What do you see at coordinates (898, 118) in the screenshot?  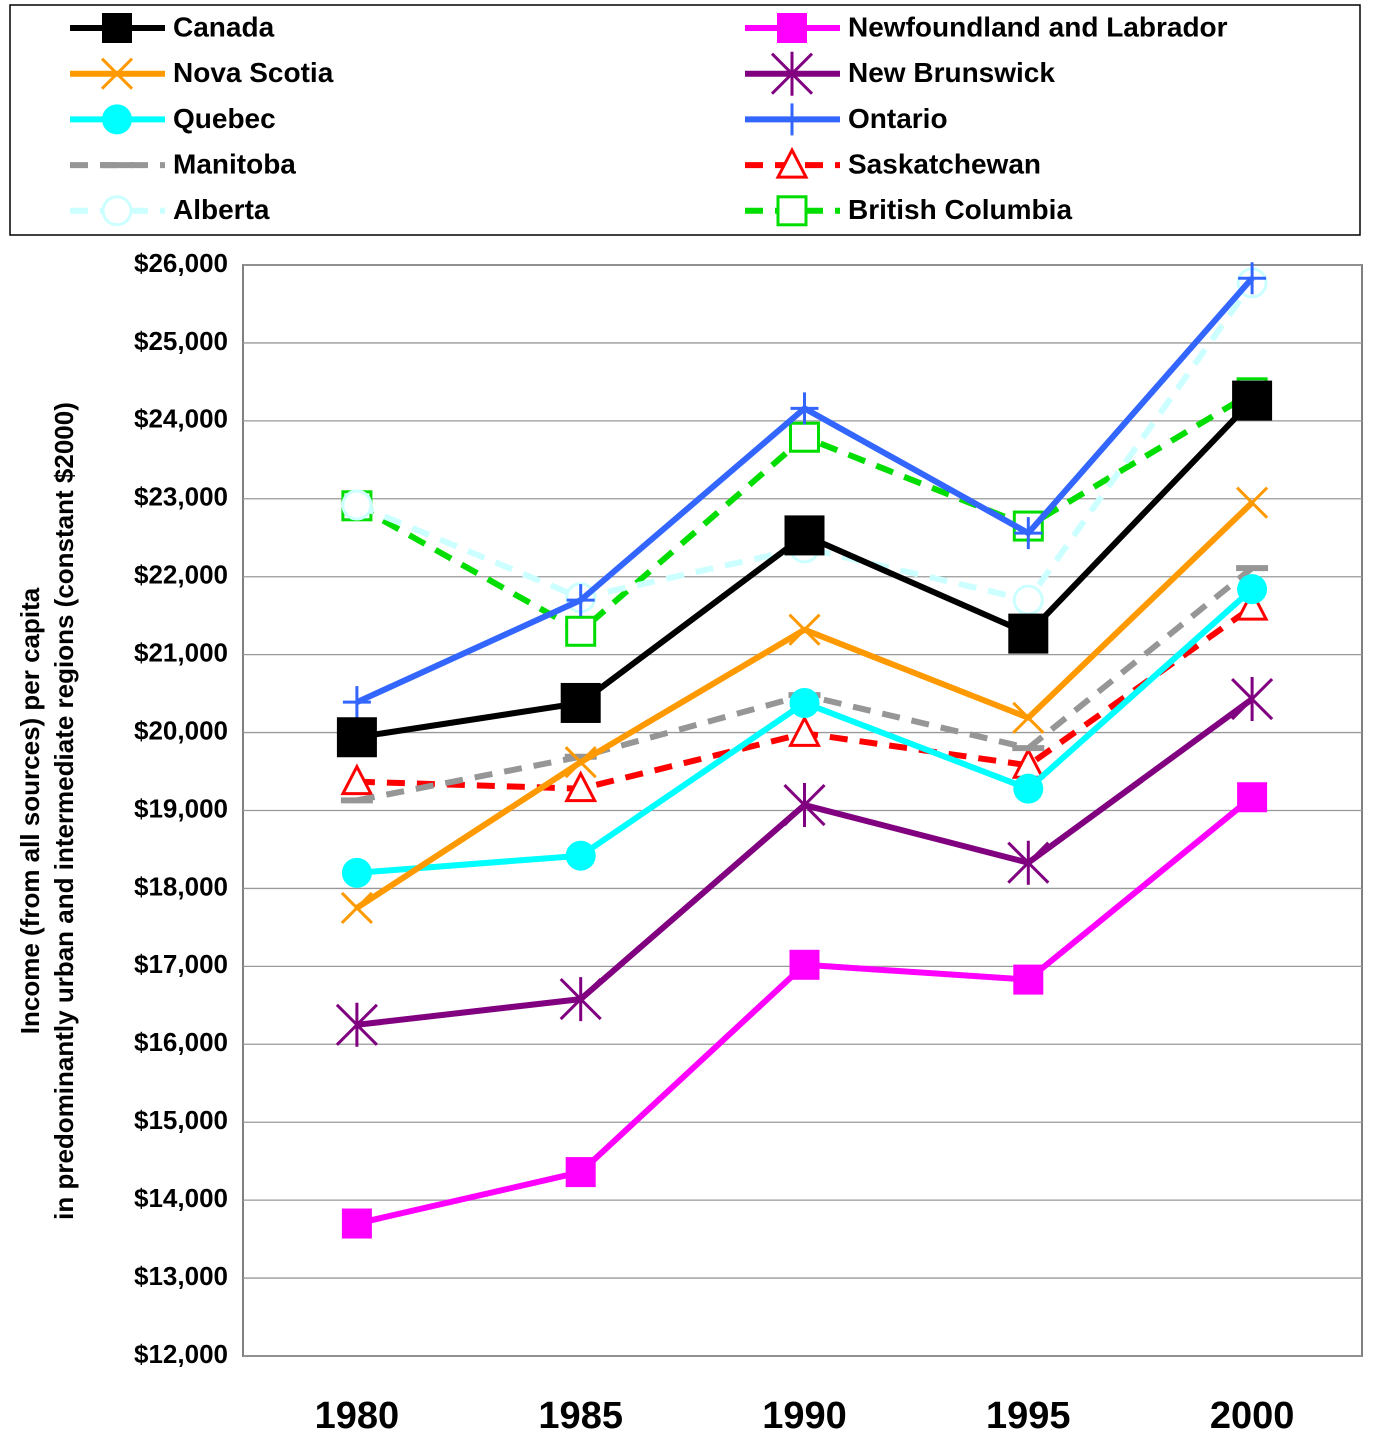 I see `legend-label: Ontario` at bounding box center [898, 118].